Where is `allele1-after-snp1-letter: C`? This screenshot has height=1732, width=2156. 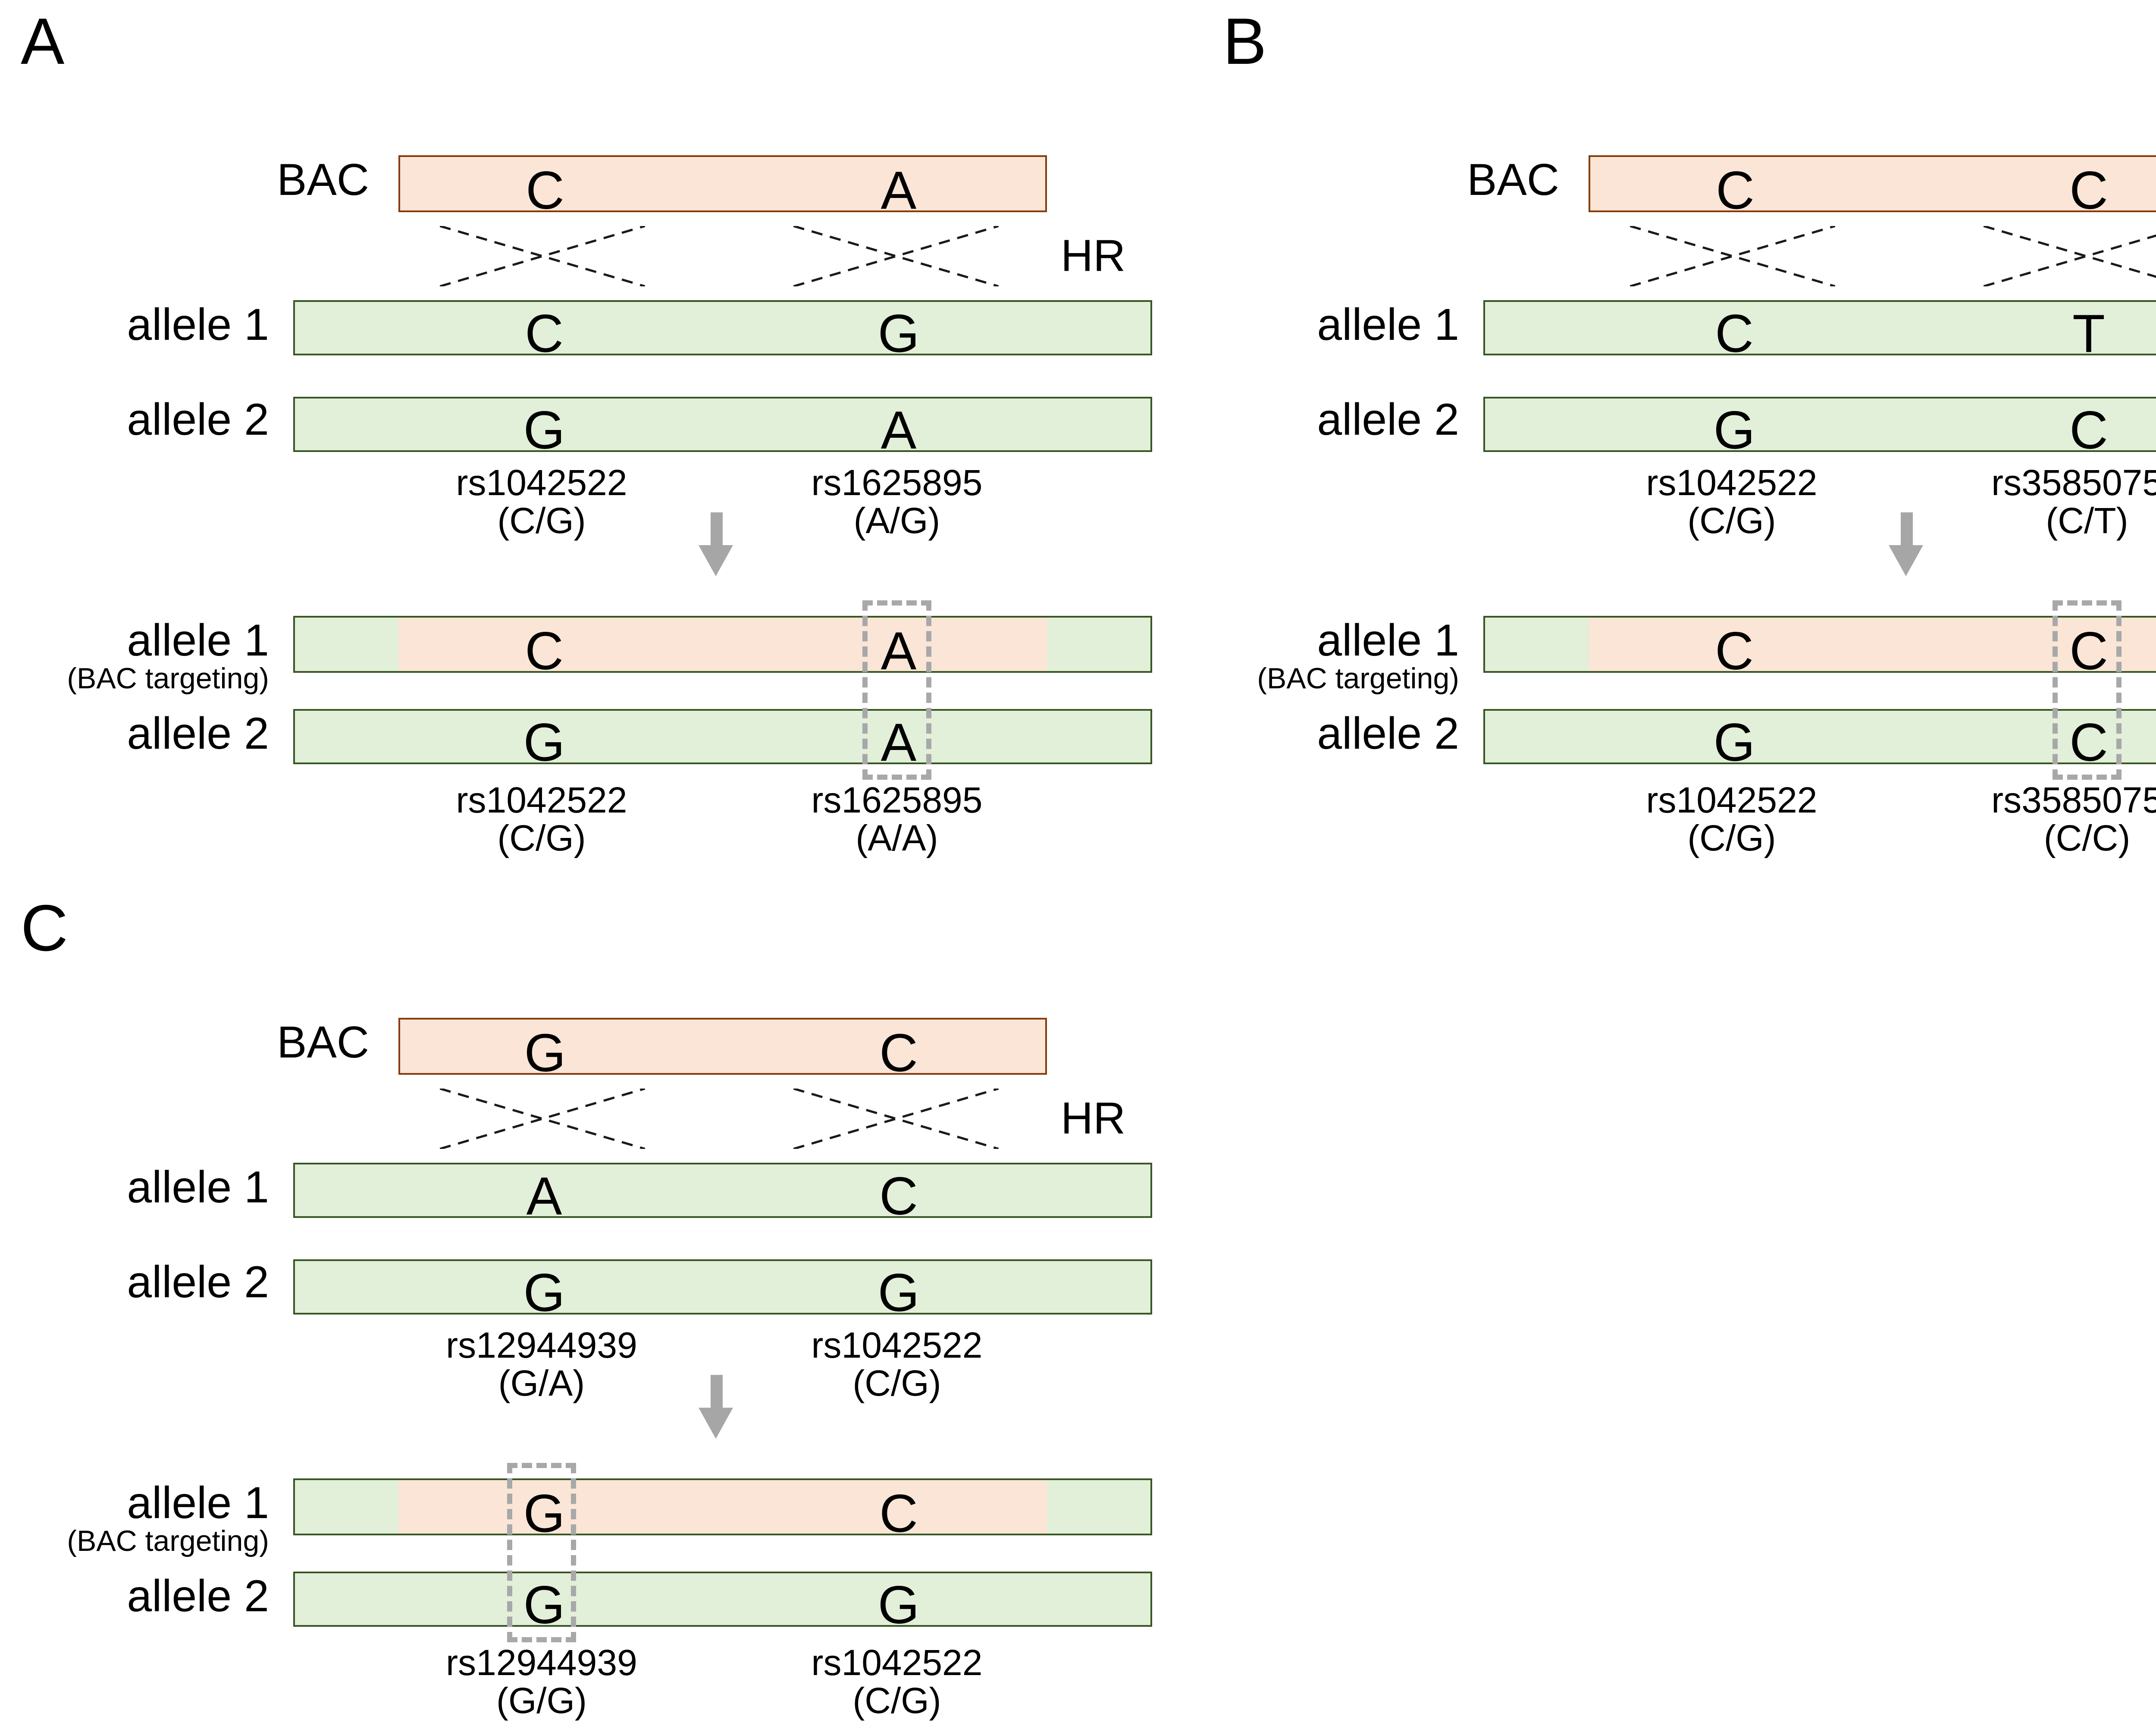 allele1-after-snp1-letter: C is located at coordinates (544, 650).